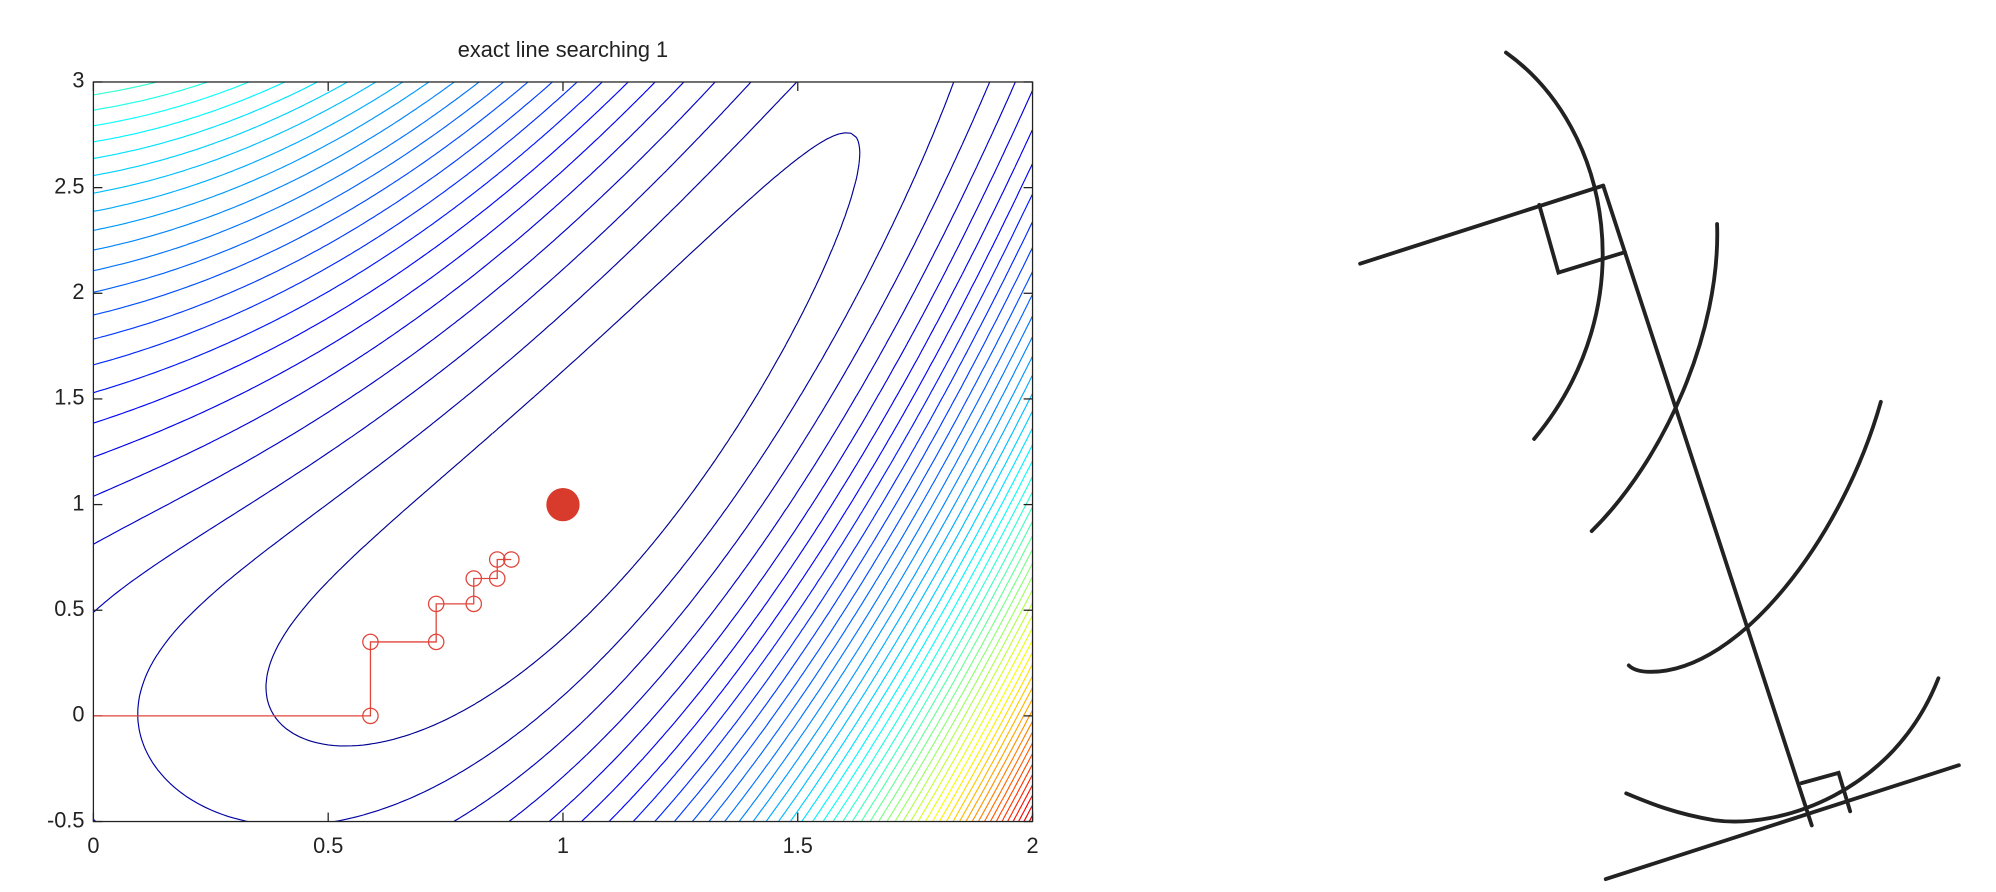 The image size is (1996, 892). What do you see at coordinates (69, 185) in the screenshot?
I see `y-tick-label: 2.5` at bounding box center [69, 185].